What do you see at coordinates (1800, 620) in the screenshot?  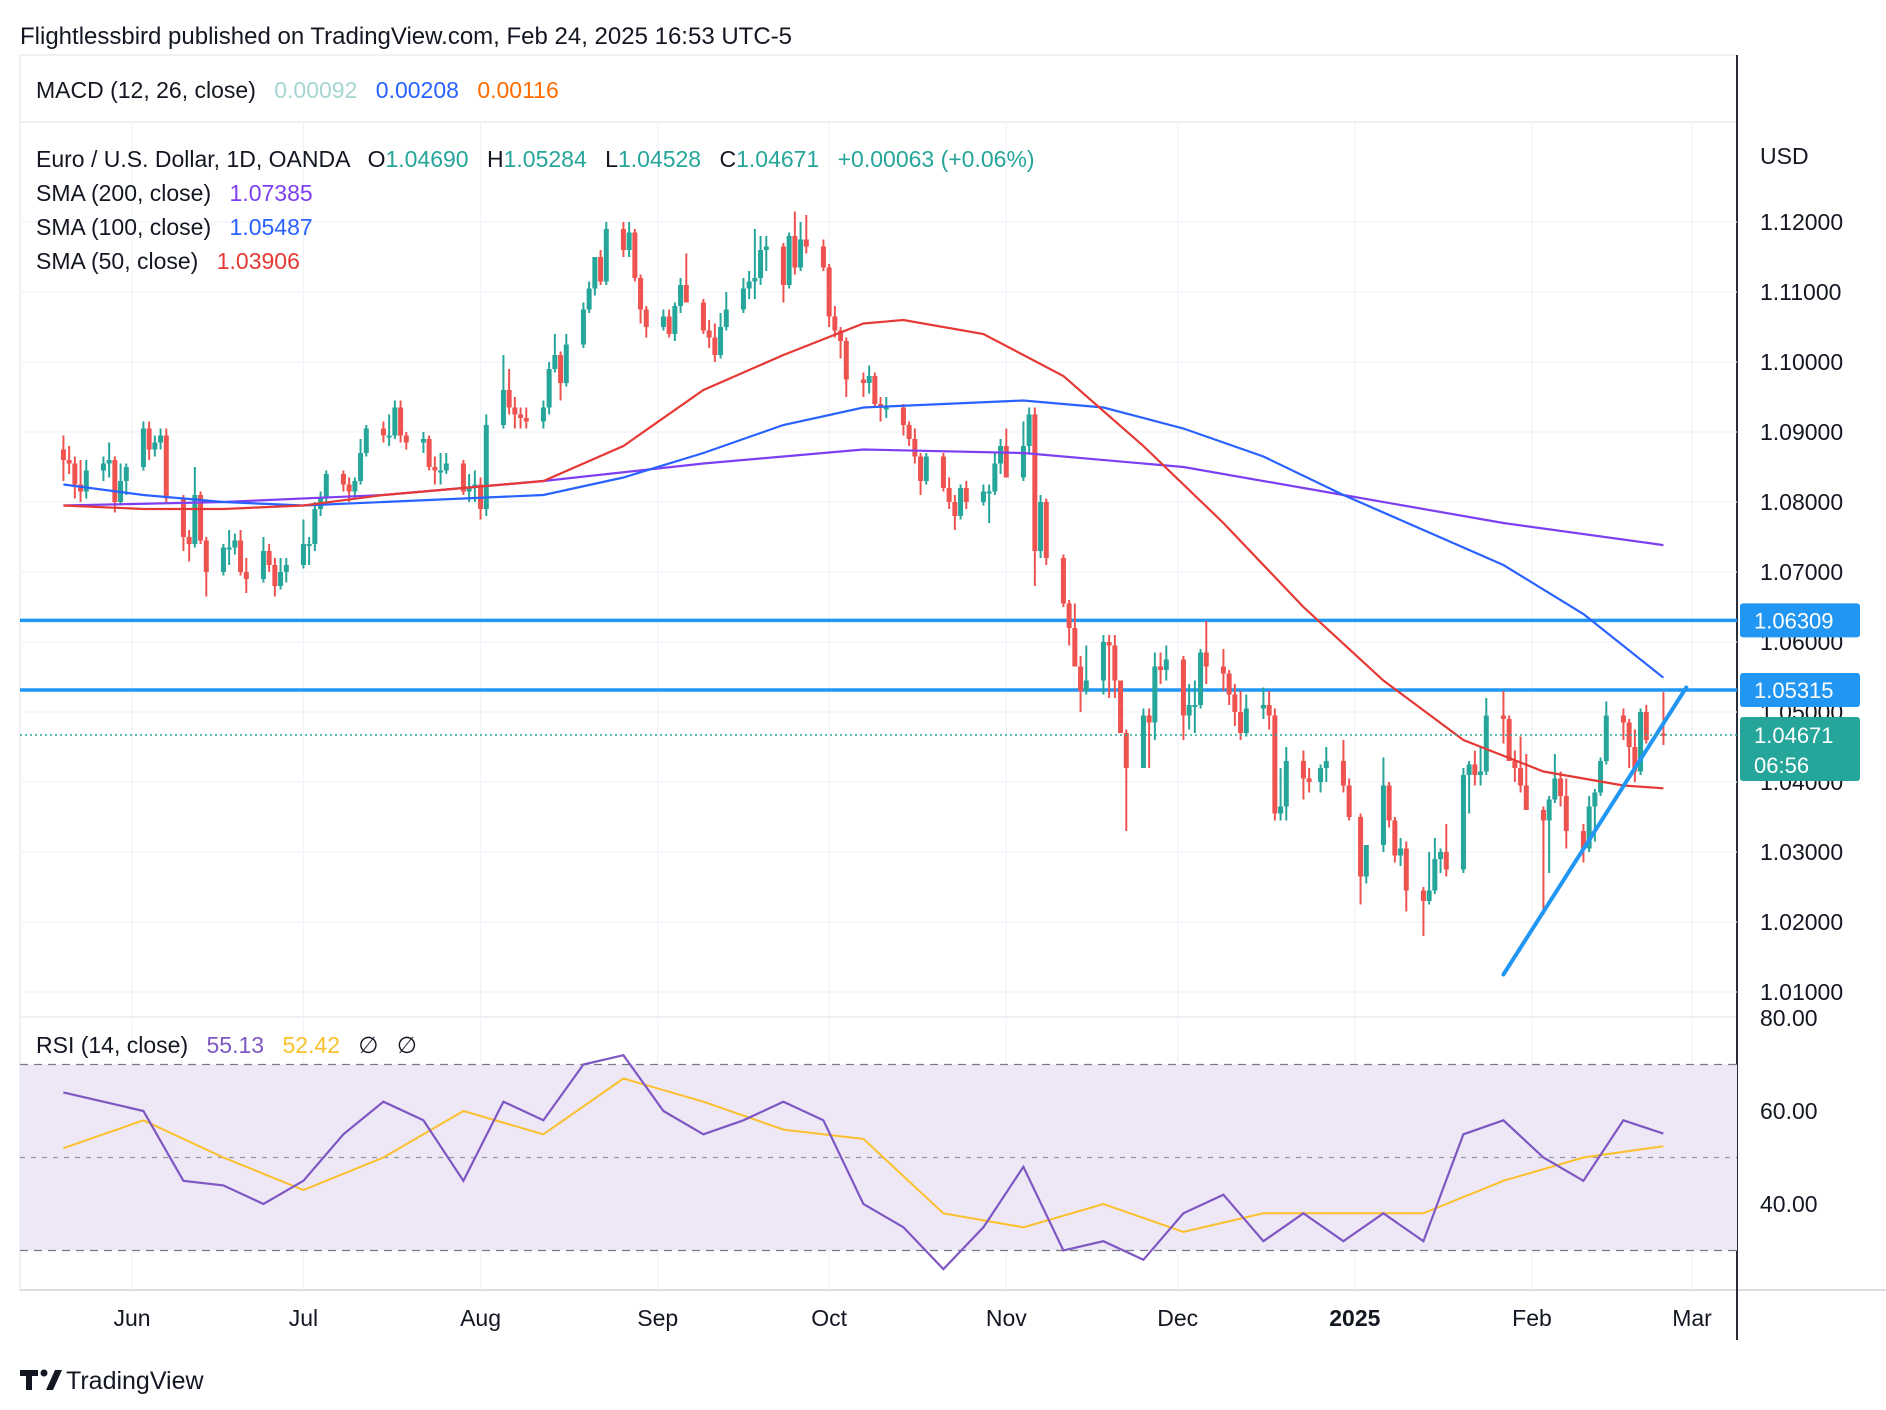 I see `level-badge-1: 1.06309` at bounding box center [1800, 620].